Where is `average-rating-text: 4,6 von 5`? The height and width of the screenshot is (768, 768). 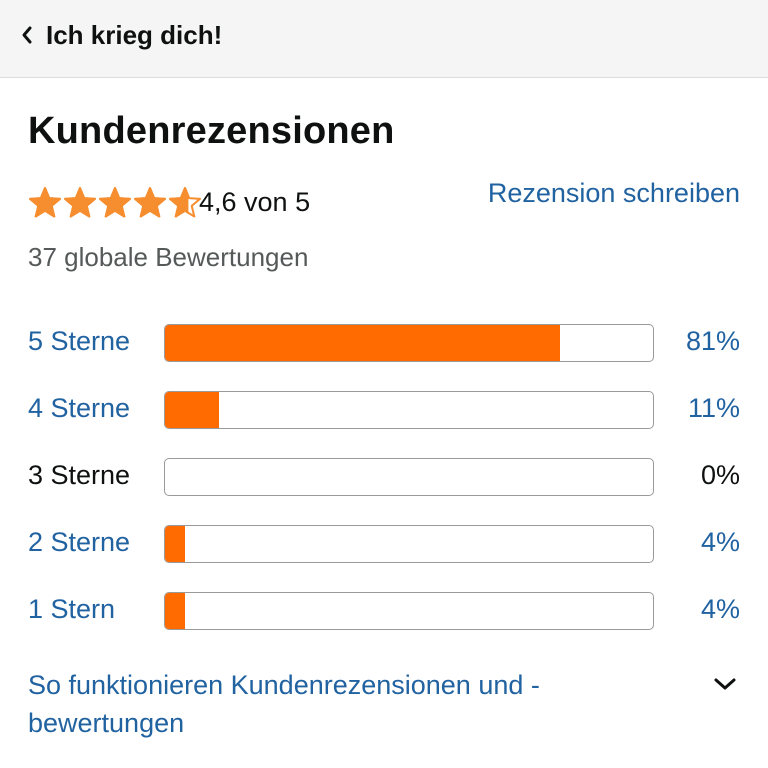 average-rating-text: 4,6 von 5 is located at coordinates (255, 202).